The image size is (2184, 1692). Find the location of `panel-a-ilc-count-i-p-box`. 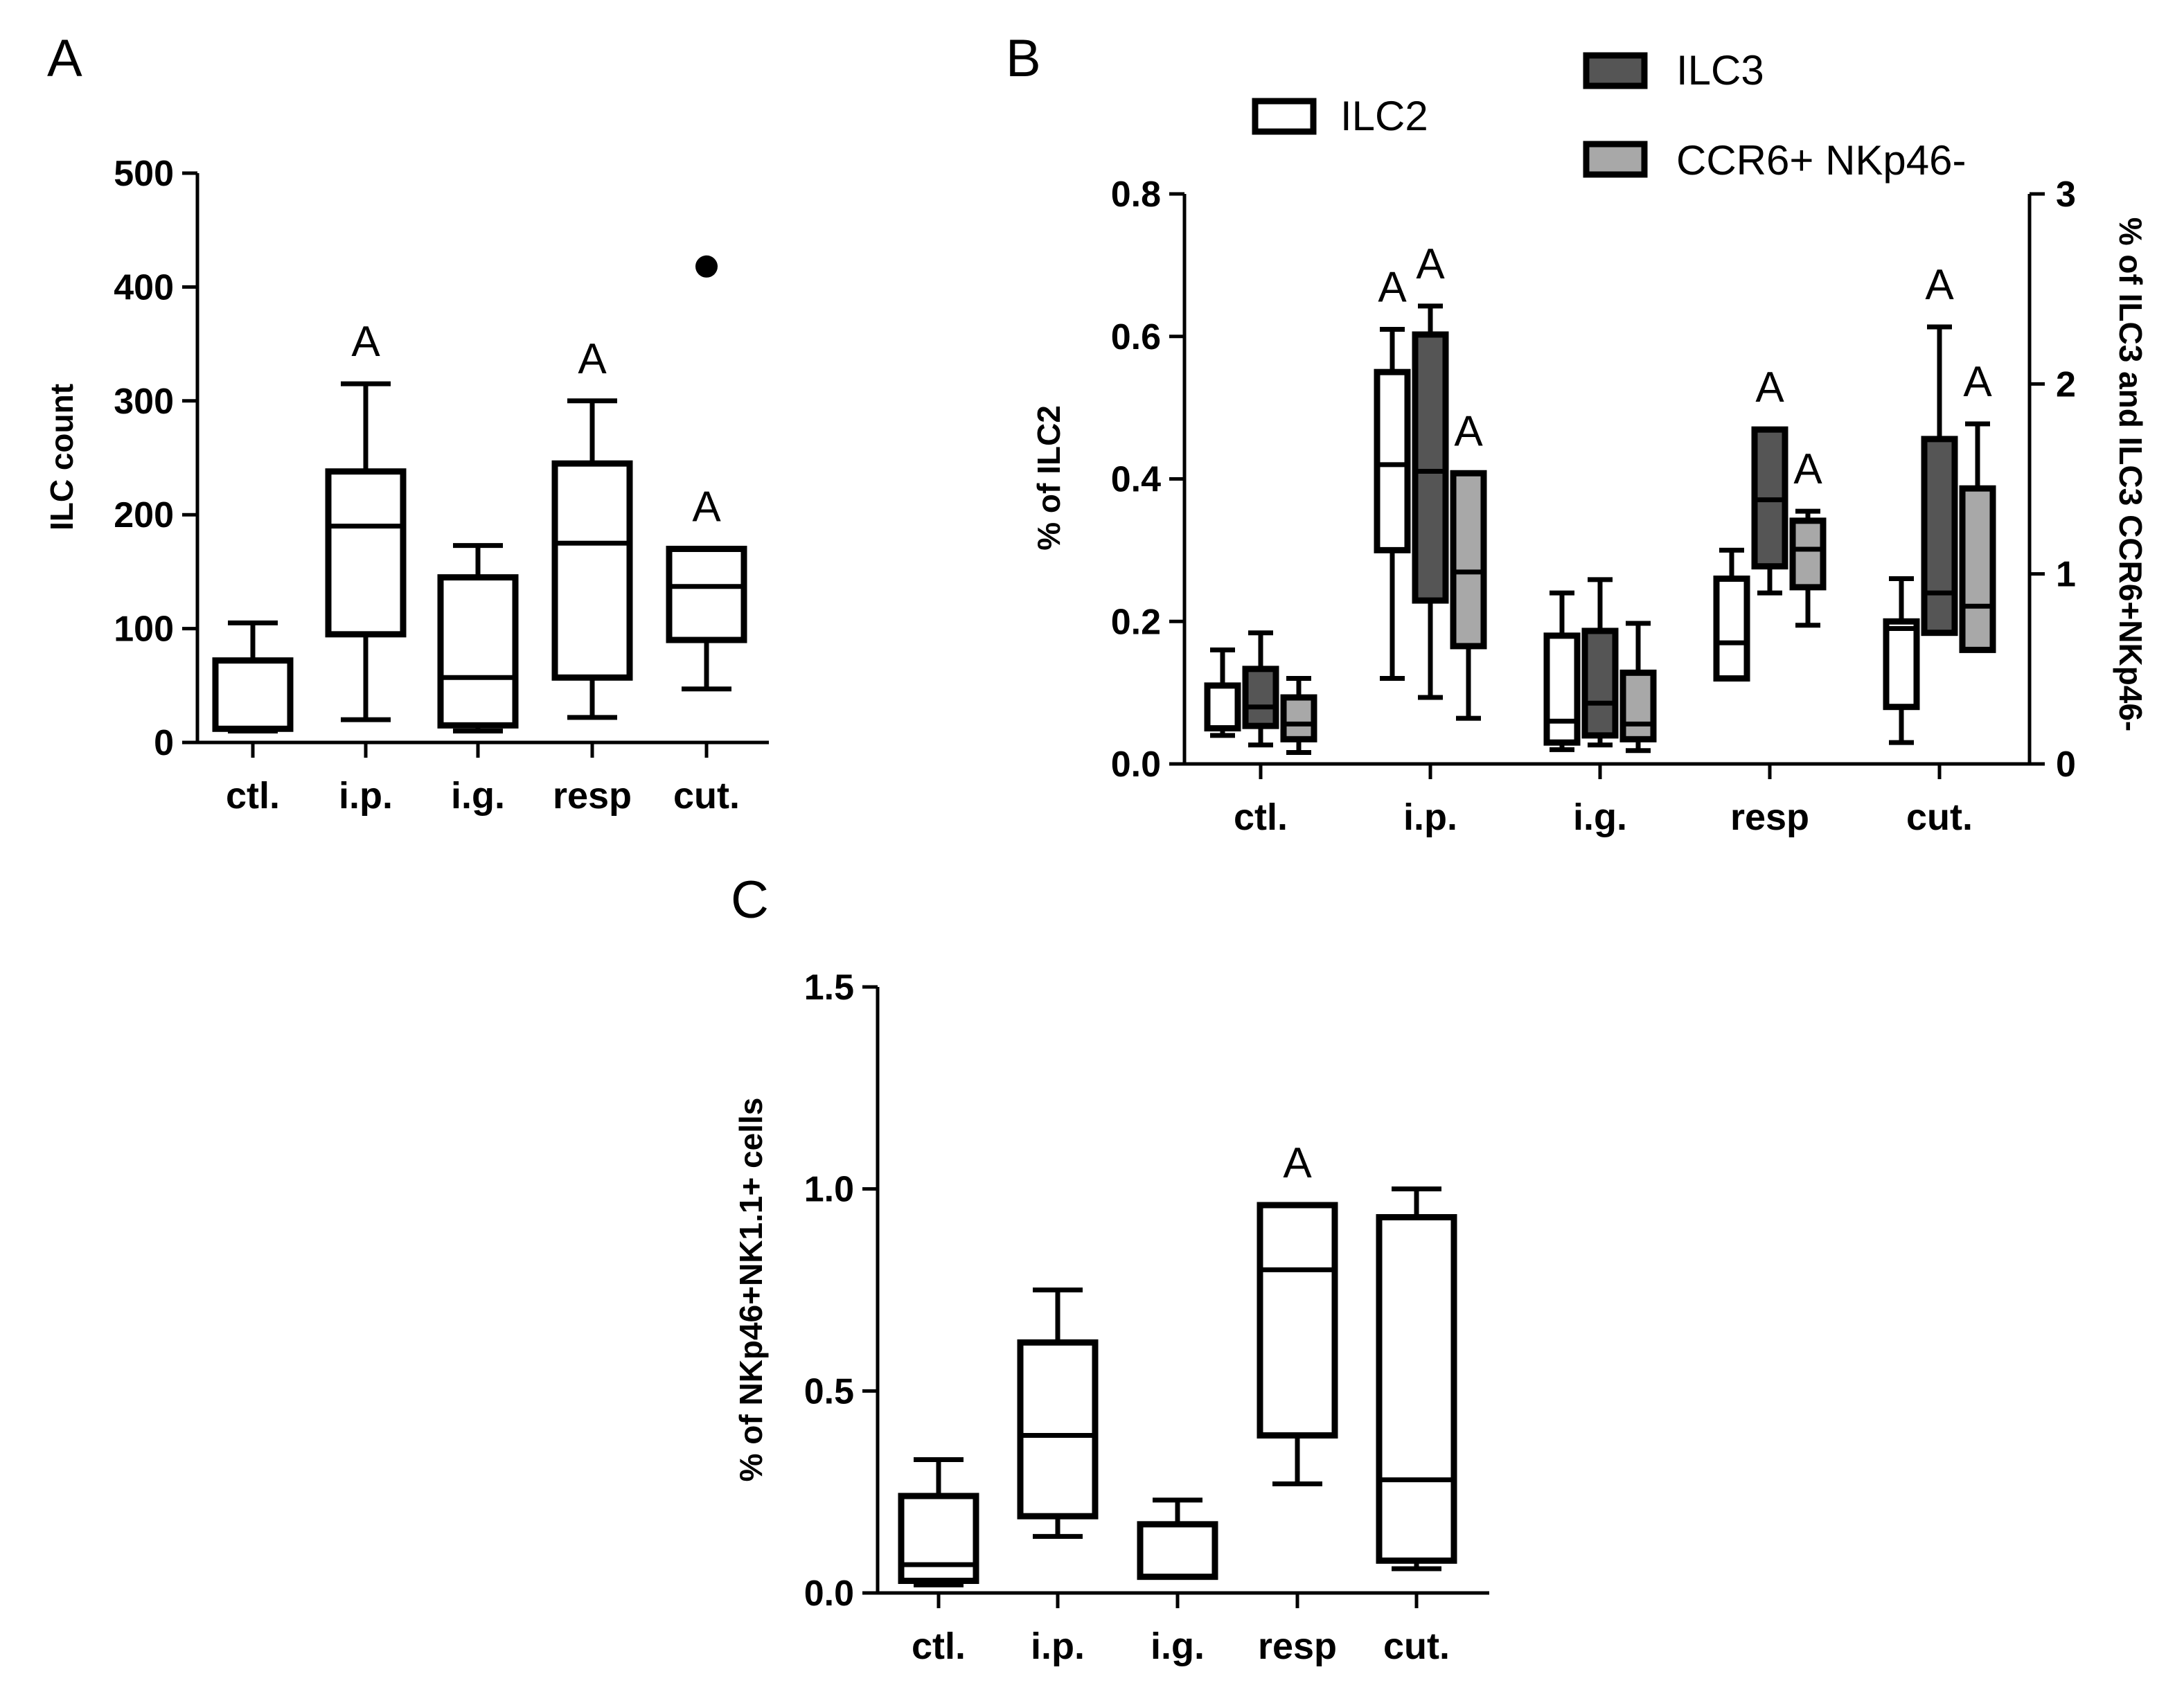

panel-a-ilc-count-i-p-box is located at coordinates (366, 553).